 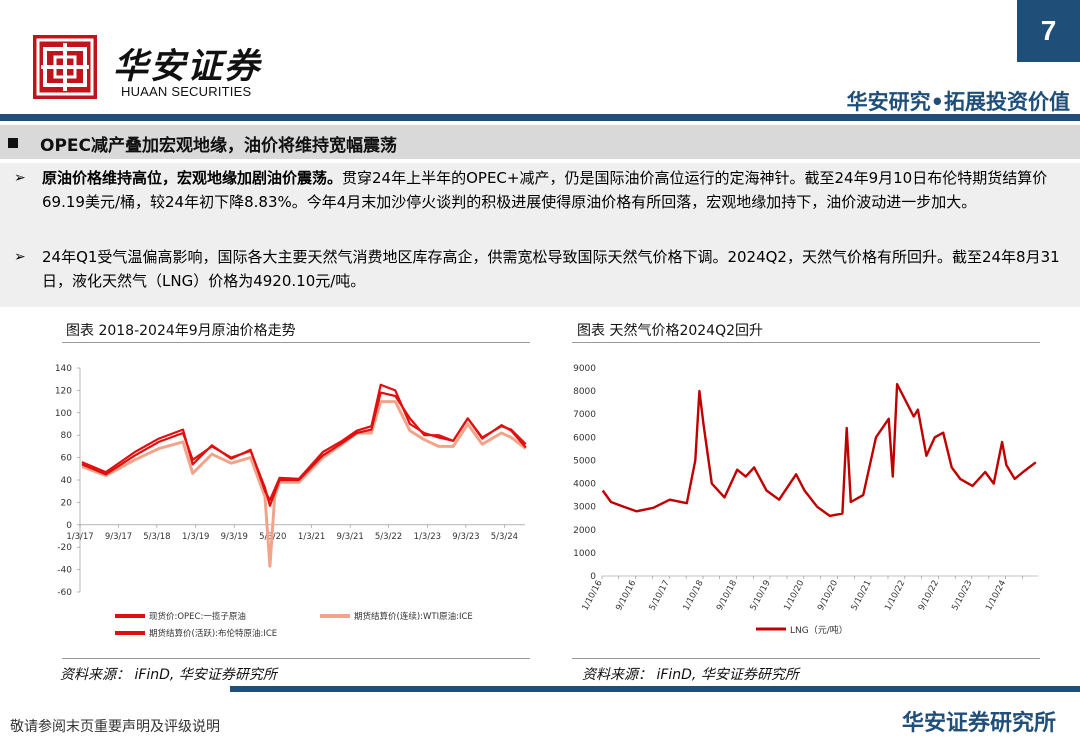 What do you see at coordinates (584, 485) in the screenshot?
I see `y-tick-label: 4000` at bounding box center [584, 485].